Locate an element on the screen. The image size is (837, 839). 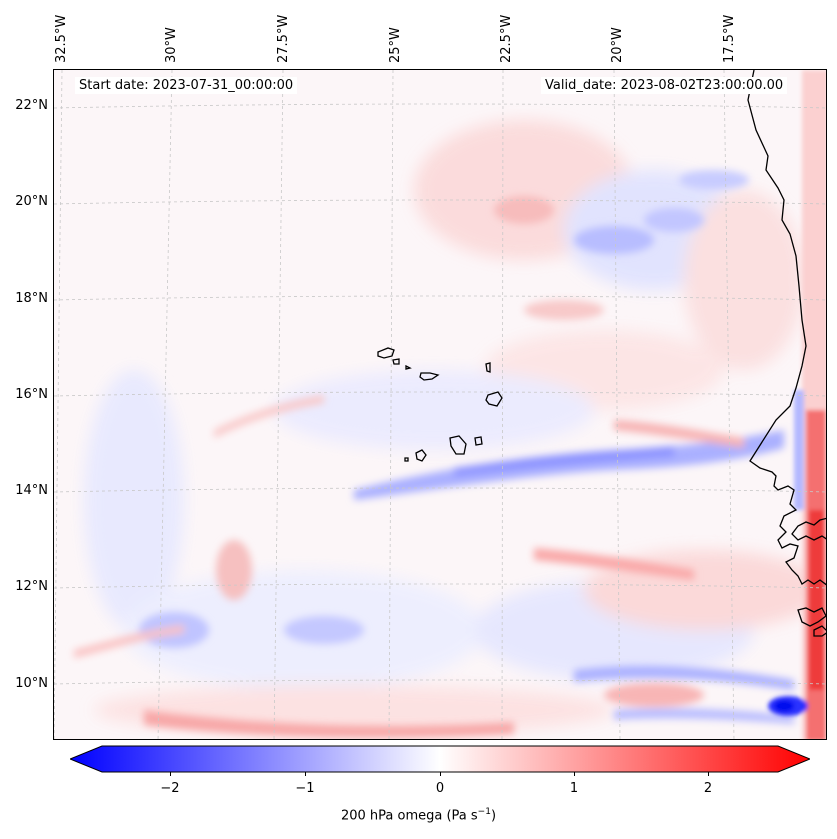
lat-label-18n: 18°N is located at coordinates (31, 298).